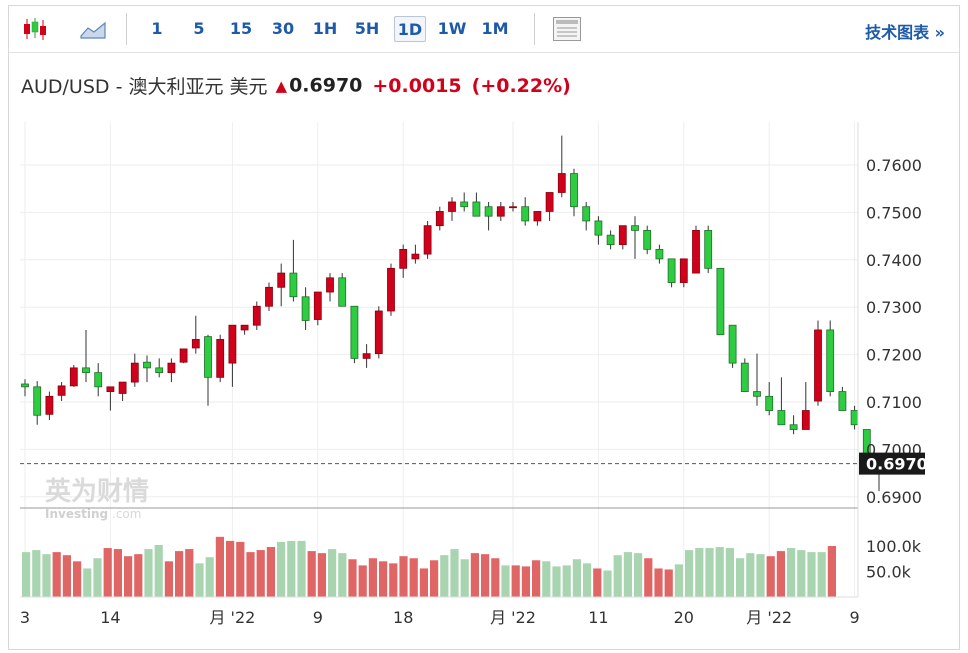 Image resolution: width=968 pixels, height=653 pixels. I want to click on interval-5m-button: 5, so click(199, 28).